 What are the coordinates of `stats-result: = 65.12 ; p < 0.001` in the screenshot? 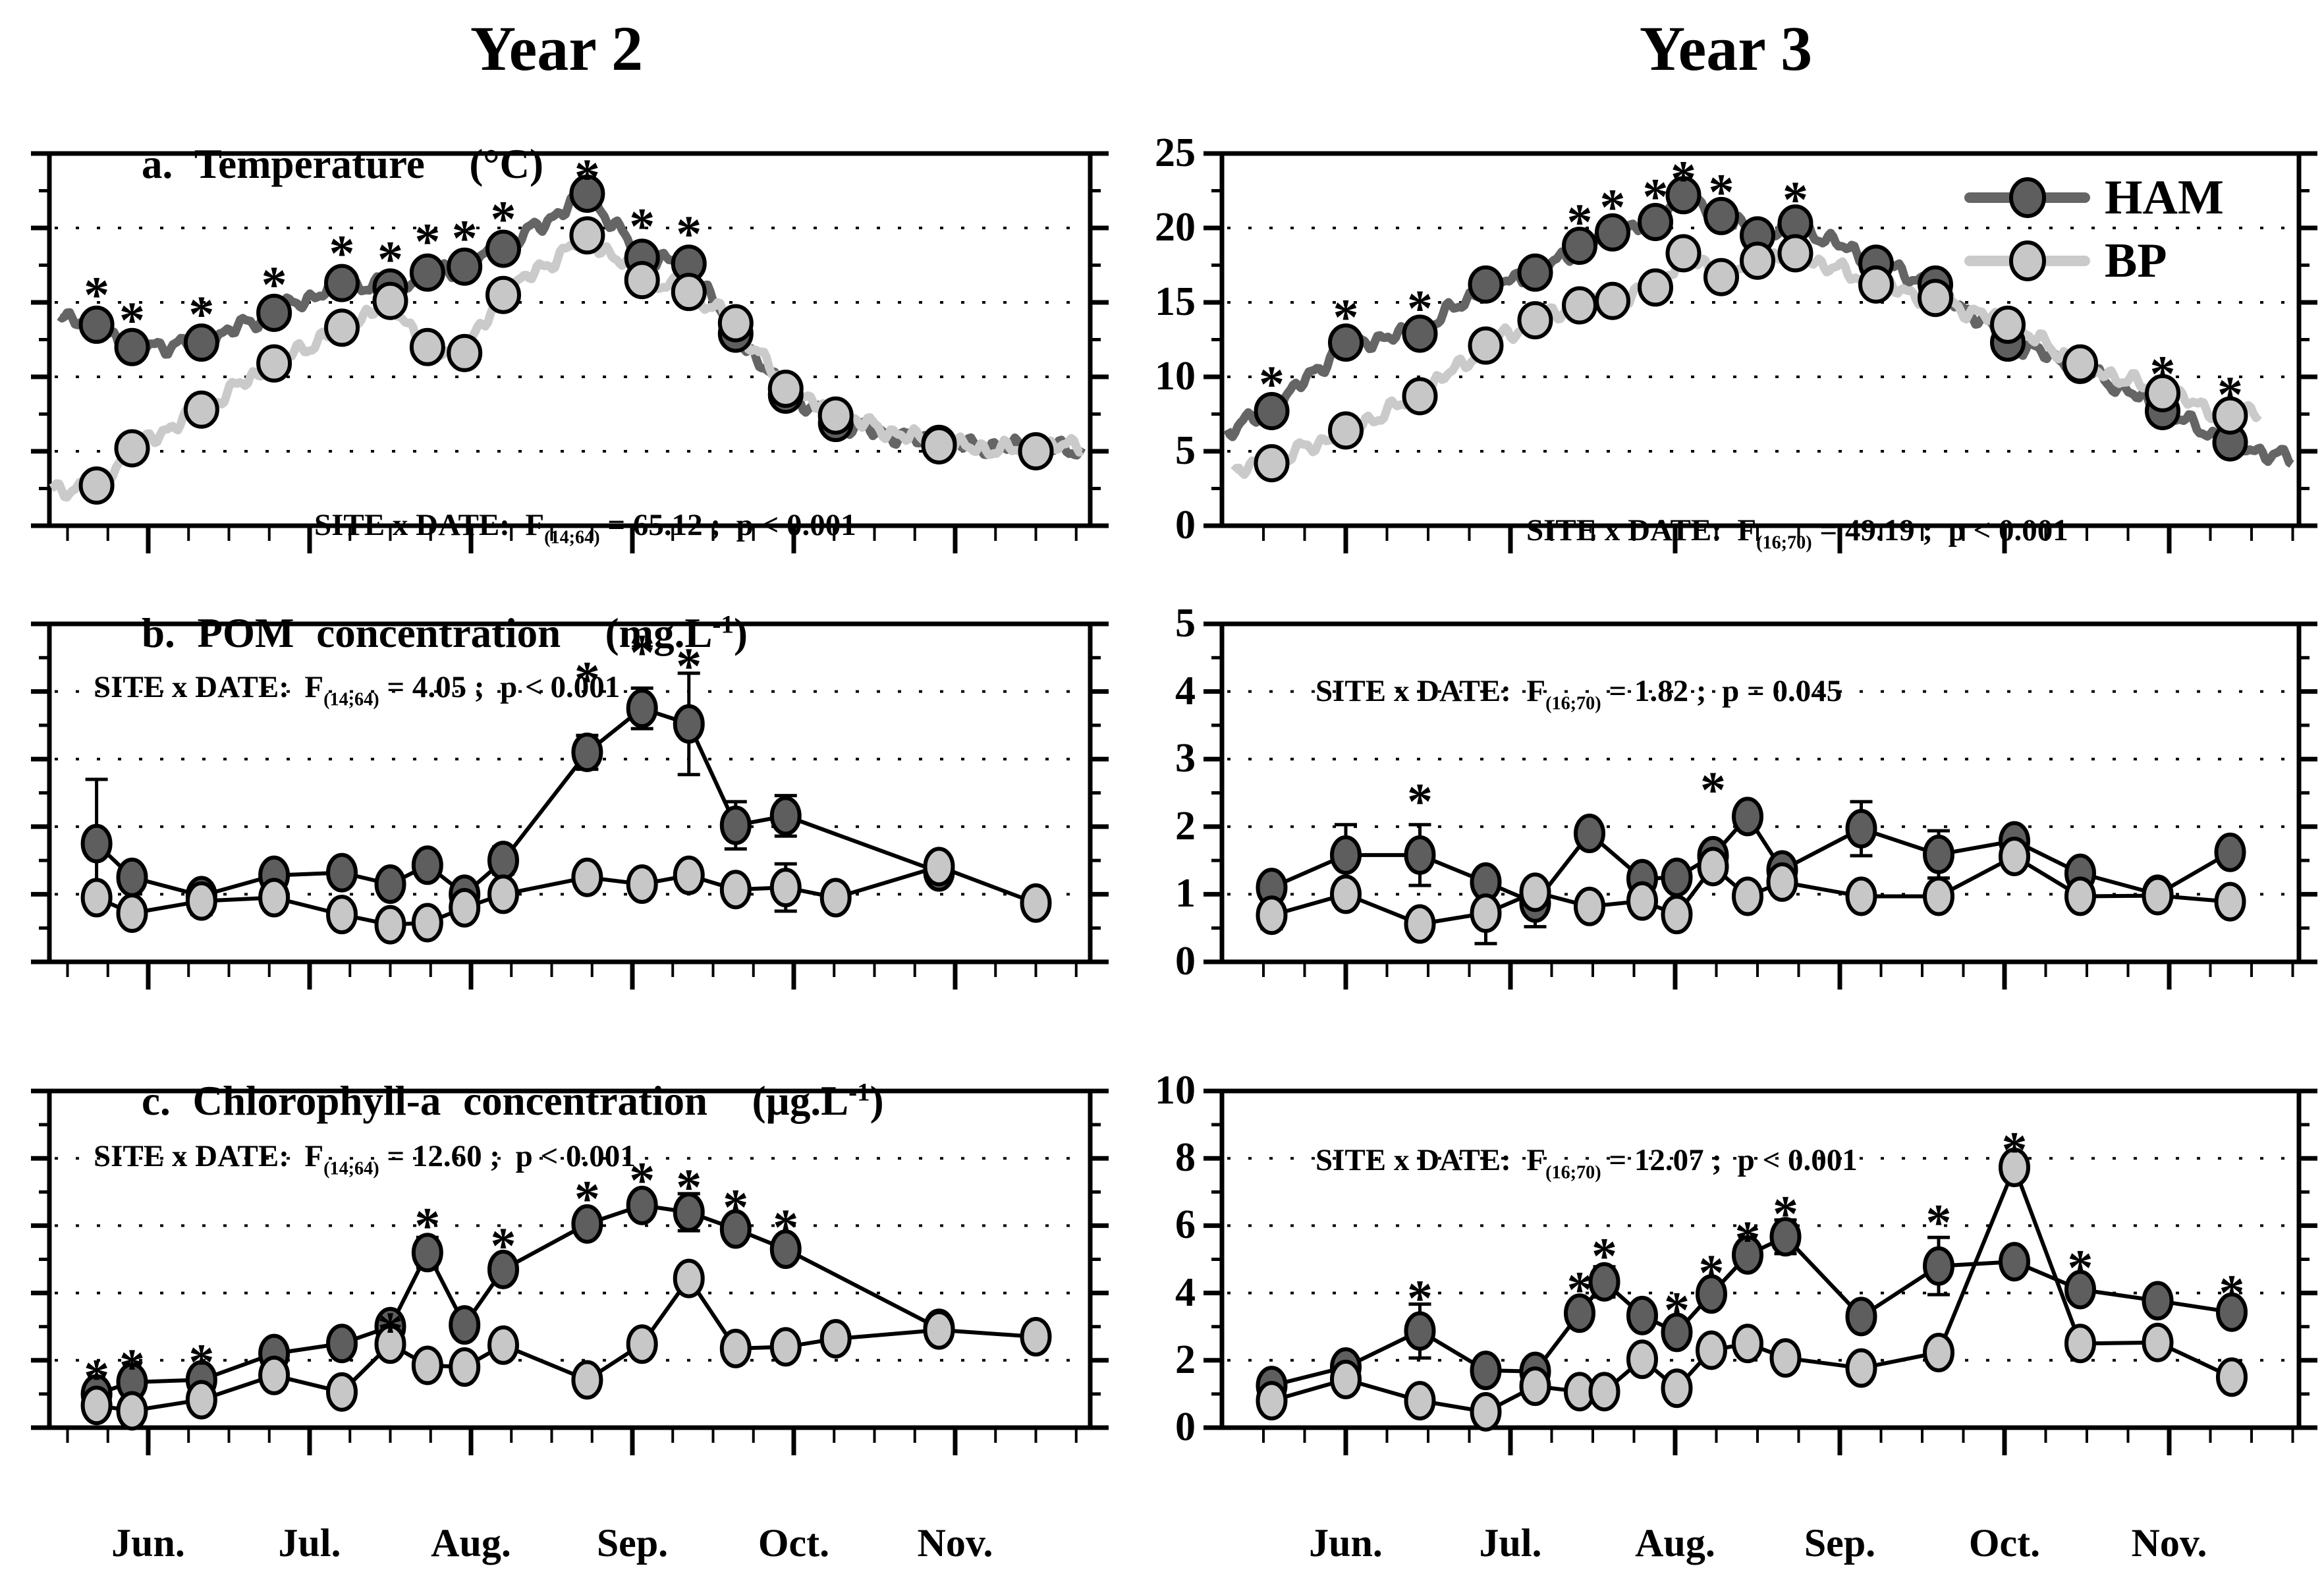 It's located at (727, 525).